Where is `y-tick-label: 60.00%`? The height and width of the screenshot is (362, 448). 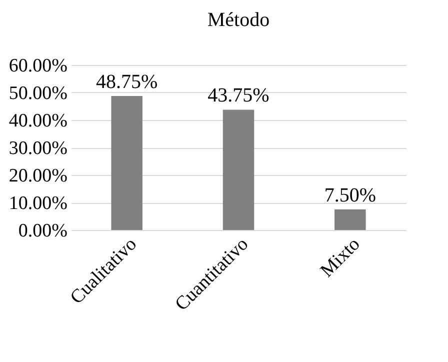
y-tick-label: 60.00% is located at coordinates (38, 66).